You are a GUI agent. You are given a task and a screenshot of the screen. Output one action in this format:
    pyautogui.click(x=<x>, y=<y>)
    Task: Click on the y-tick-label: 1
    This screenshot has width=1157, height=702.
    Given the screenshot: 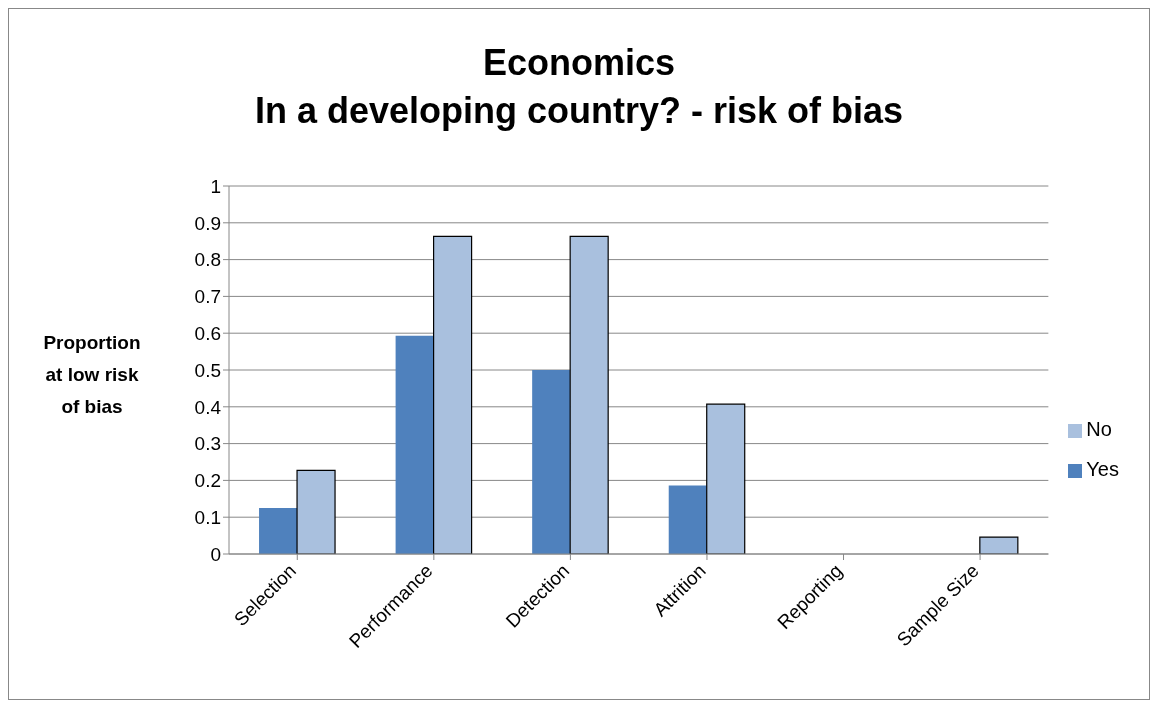 What is the action you would take?
    pyautogui.click(x=215, y=186)
    